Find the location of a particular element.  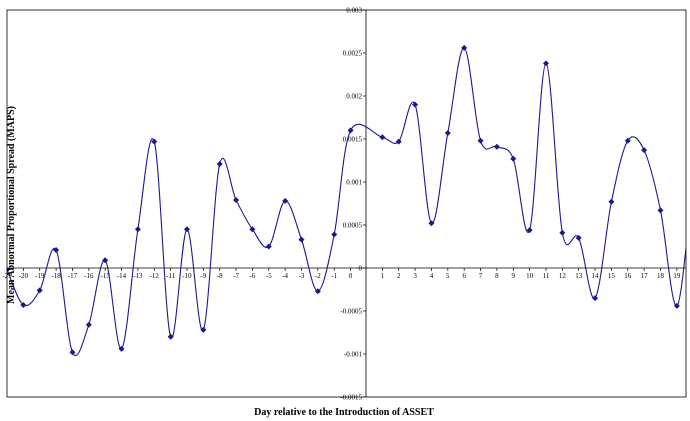

x-tick-label: 8 is located at coordinates (497, 276).